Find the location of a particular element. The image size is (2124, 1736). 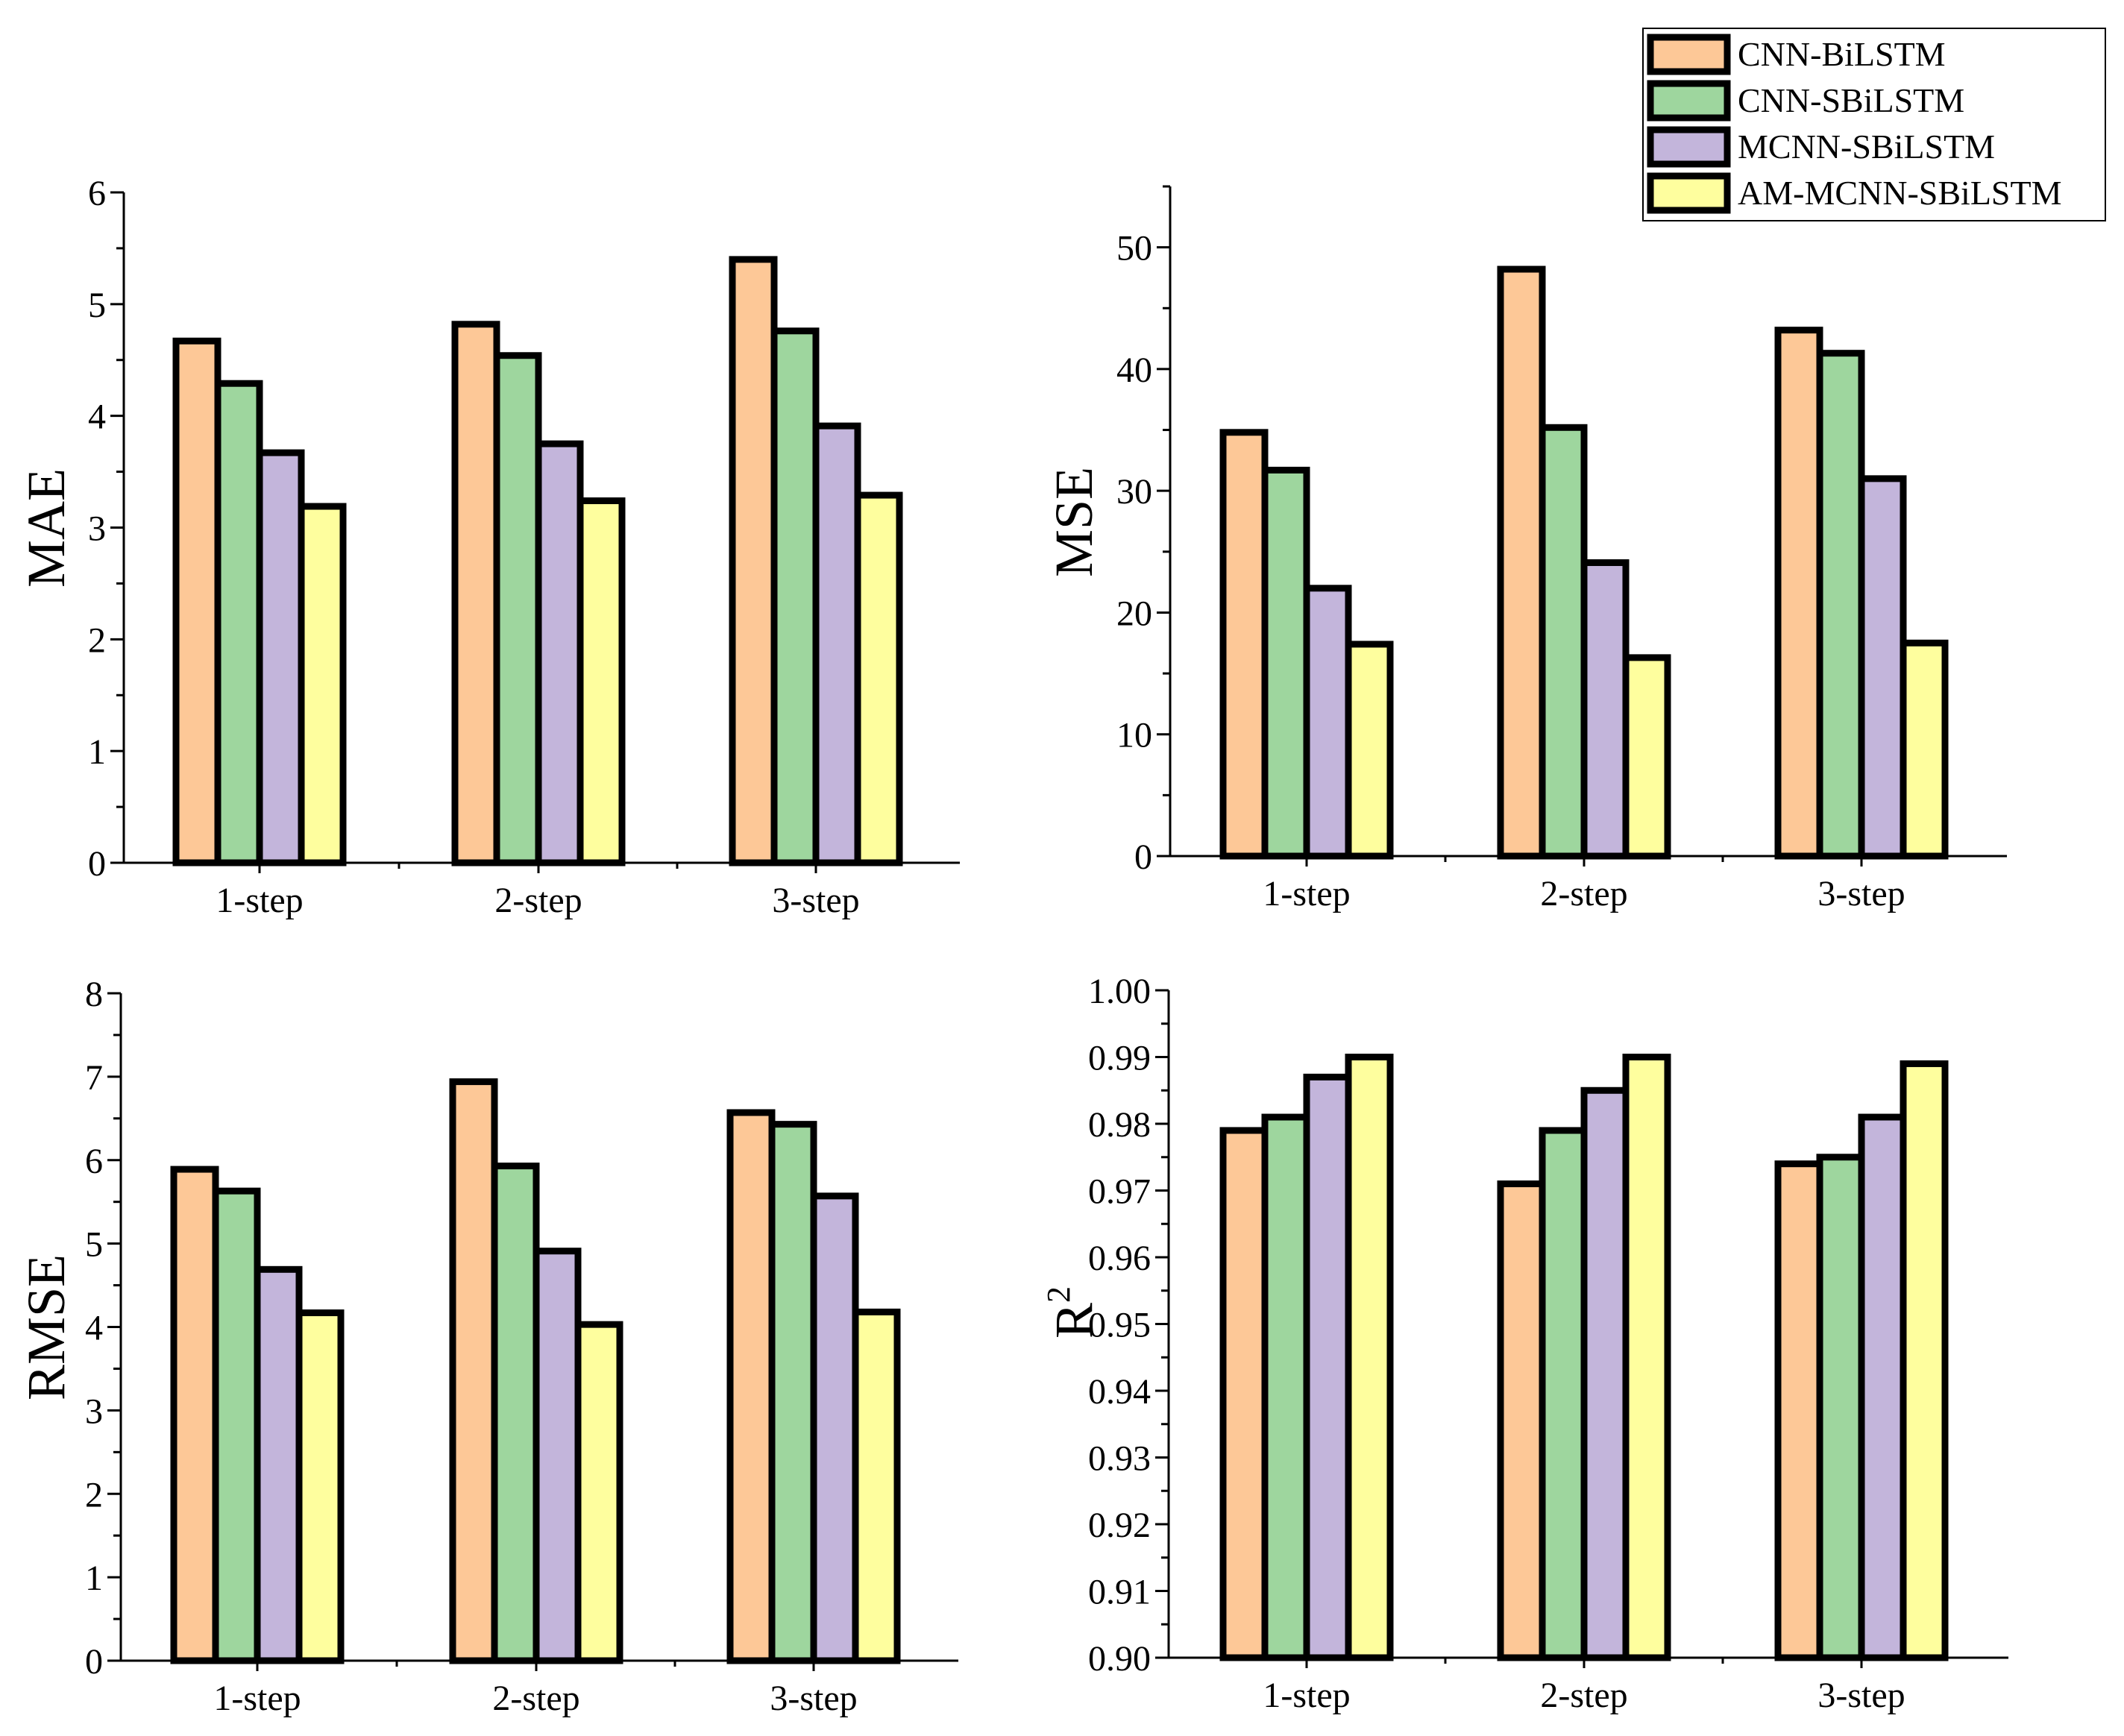

legend-label-cnn-sbilstm: CNN-SBiLSTM is located at coordinates (1851, 100).